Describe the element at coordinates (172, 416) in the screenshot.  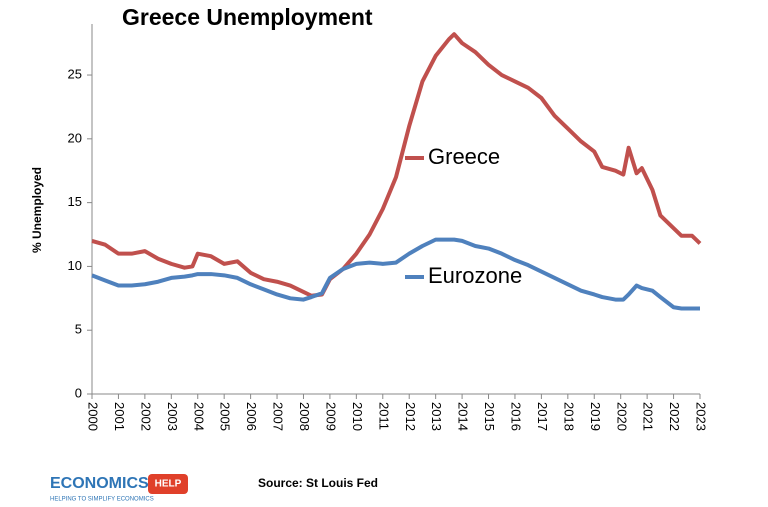
I see `x-tick-label: 2003` at that location.